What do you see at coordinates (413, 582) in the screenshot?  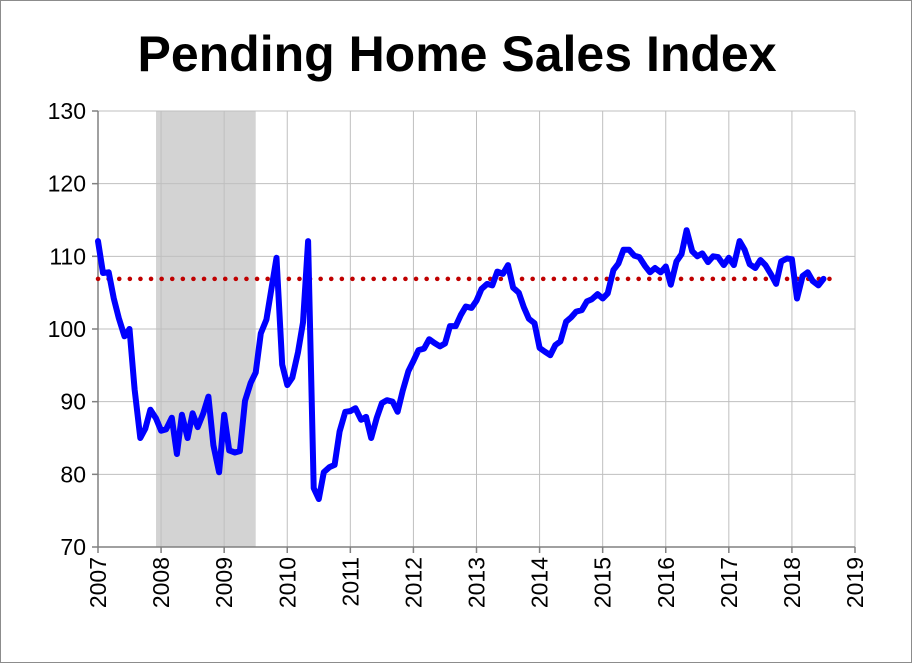 I see `x-tick-label: 2012` at bounding box center [413, 582].